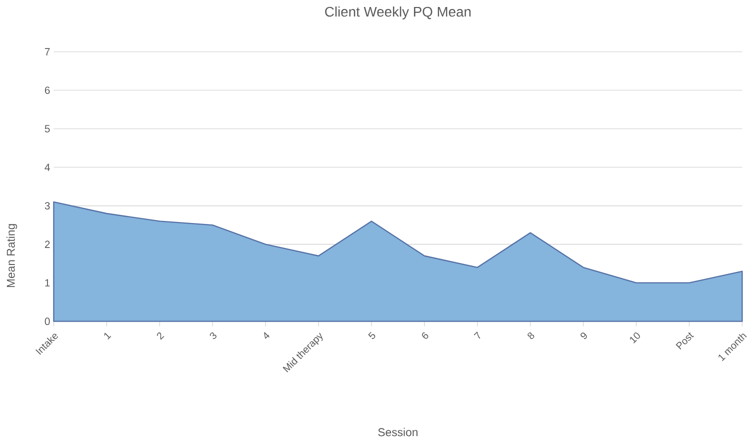  Describe the element at coordinates (47, 244) in the screenshot. I see `y-tick-label: 2` at that location.